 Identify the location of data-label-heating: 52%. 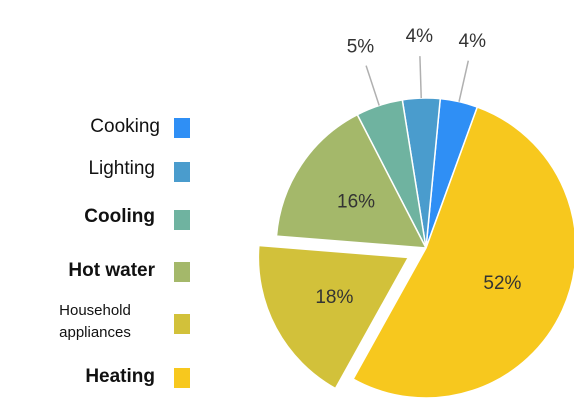
(502, 283).